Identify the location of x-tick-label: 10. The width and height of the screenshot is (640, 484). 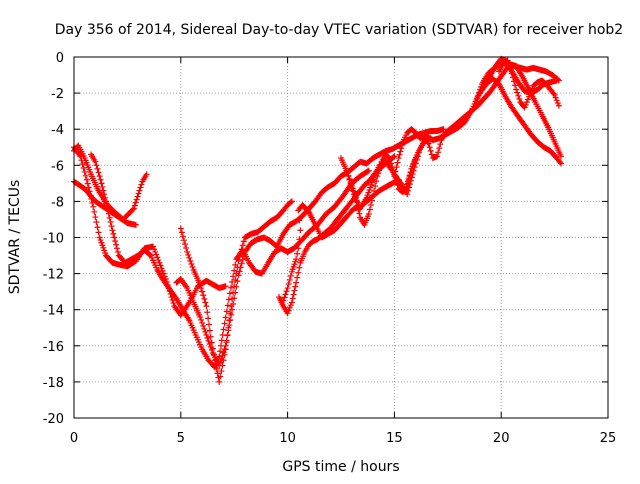
(287, 438).